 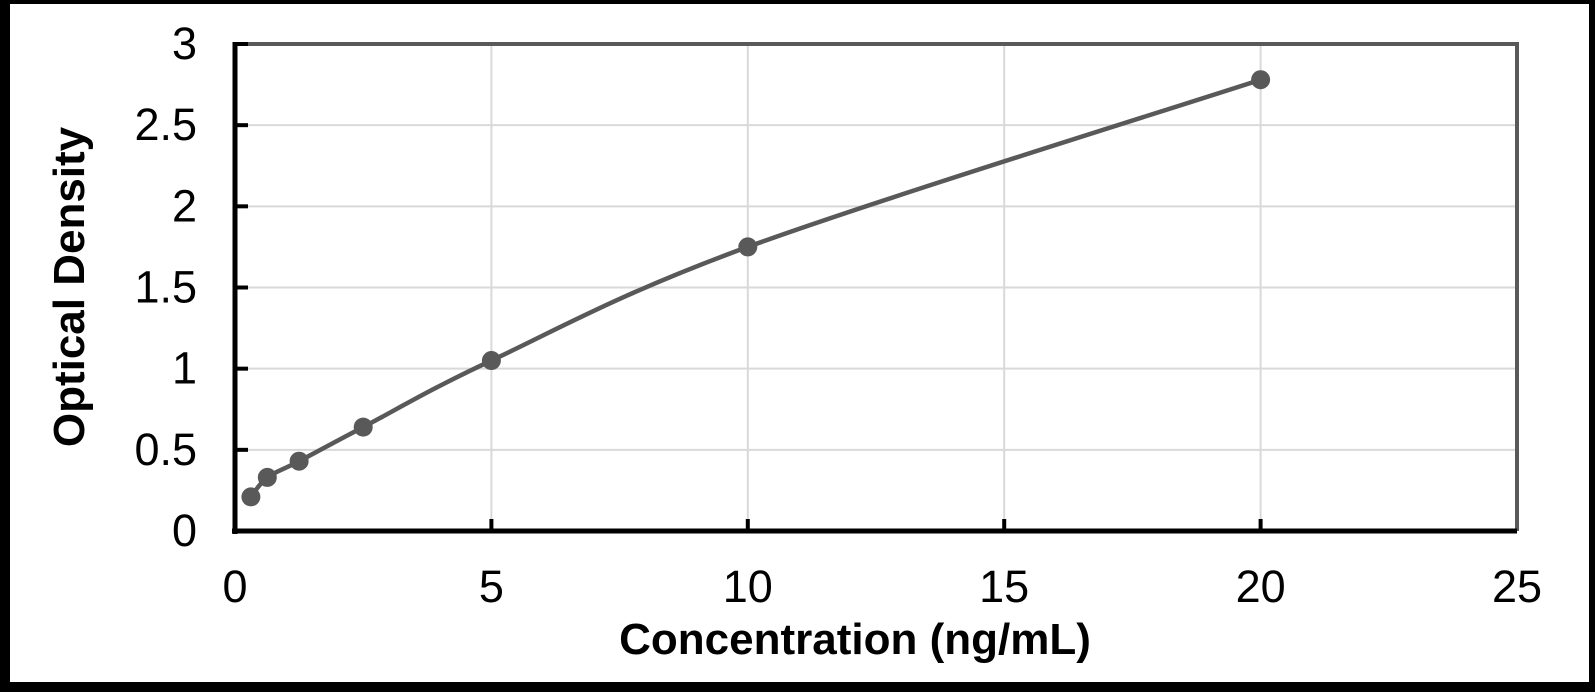 I want to click on y-tick-label: 2, so click(x=184, y=205).